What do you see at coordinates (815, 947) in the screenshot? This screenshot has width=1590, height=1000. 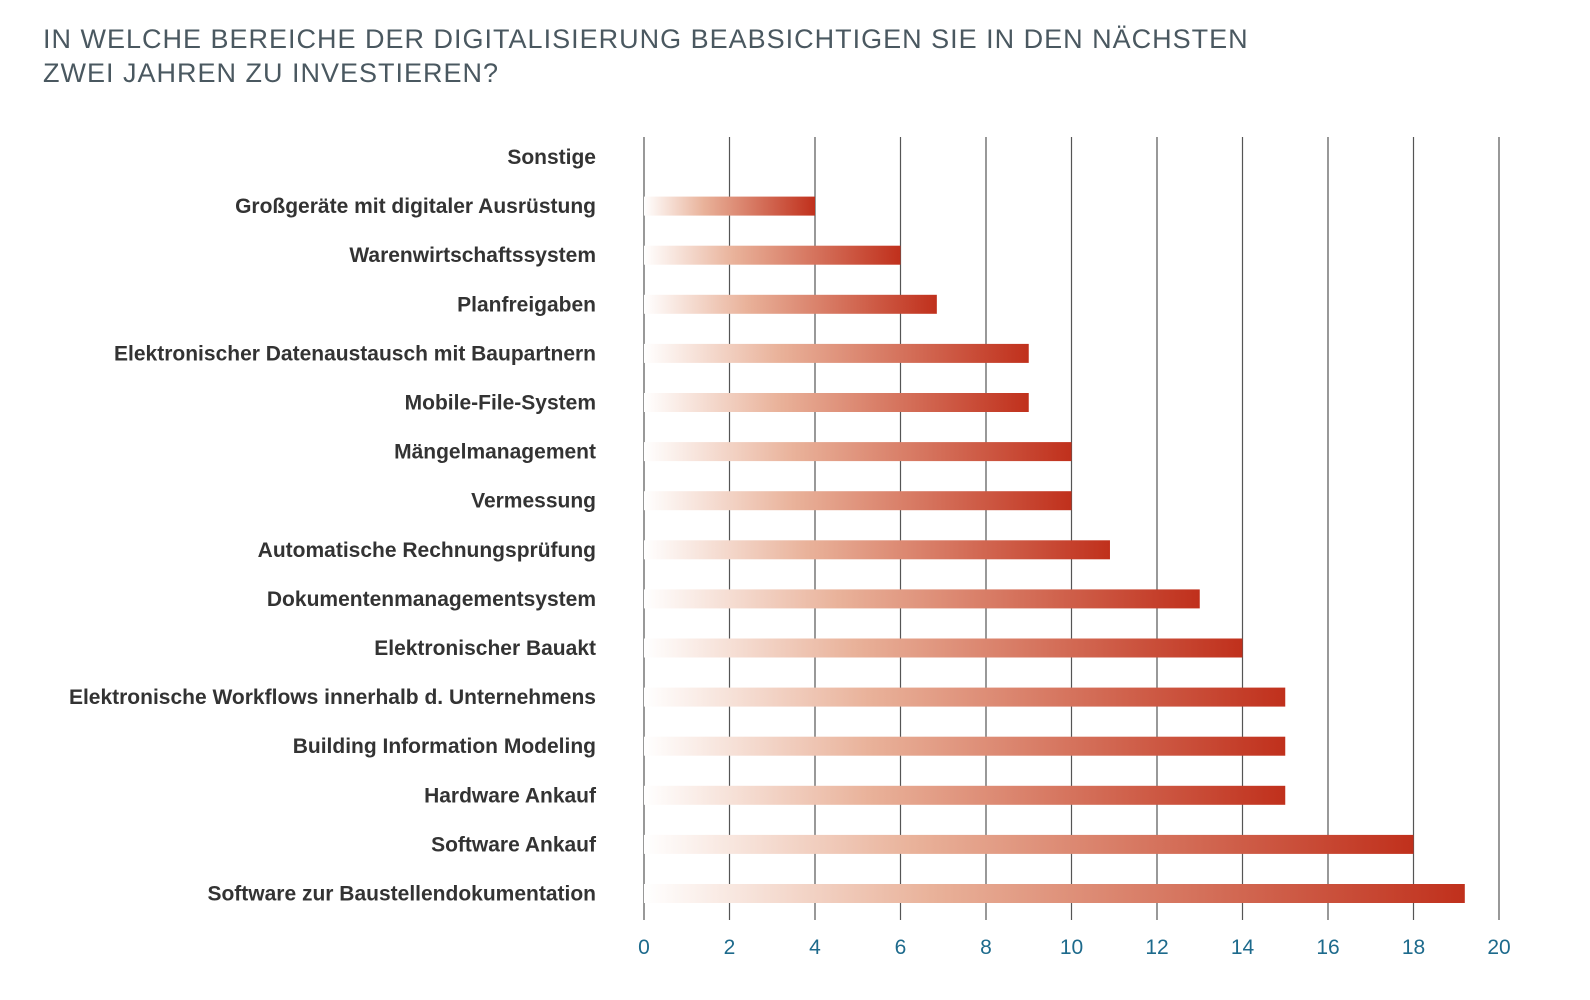 I see `x-tick-label: 4` at bounding box center [815, 947].